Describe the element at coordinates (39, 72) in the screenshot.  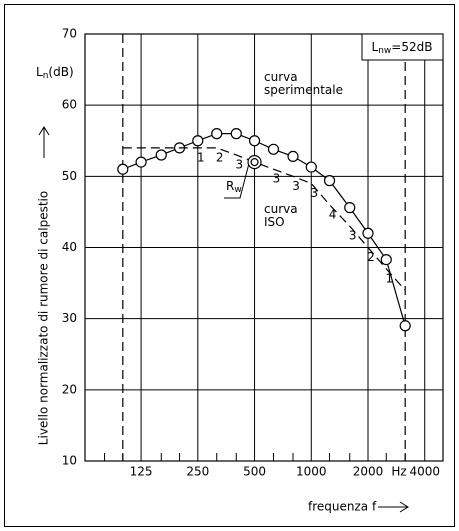
I see `y-unit-main: L` at that location.